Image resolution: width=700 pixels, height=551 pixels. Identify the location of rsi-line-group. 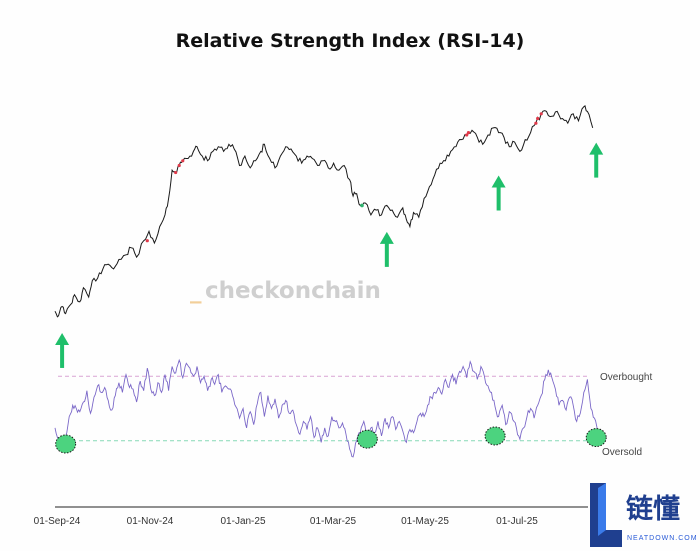
(326, 408).